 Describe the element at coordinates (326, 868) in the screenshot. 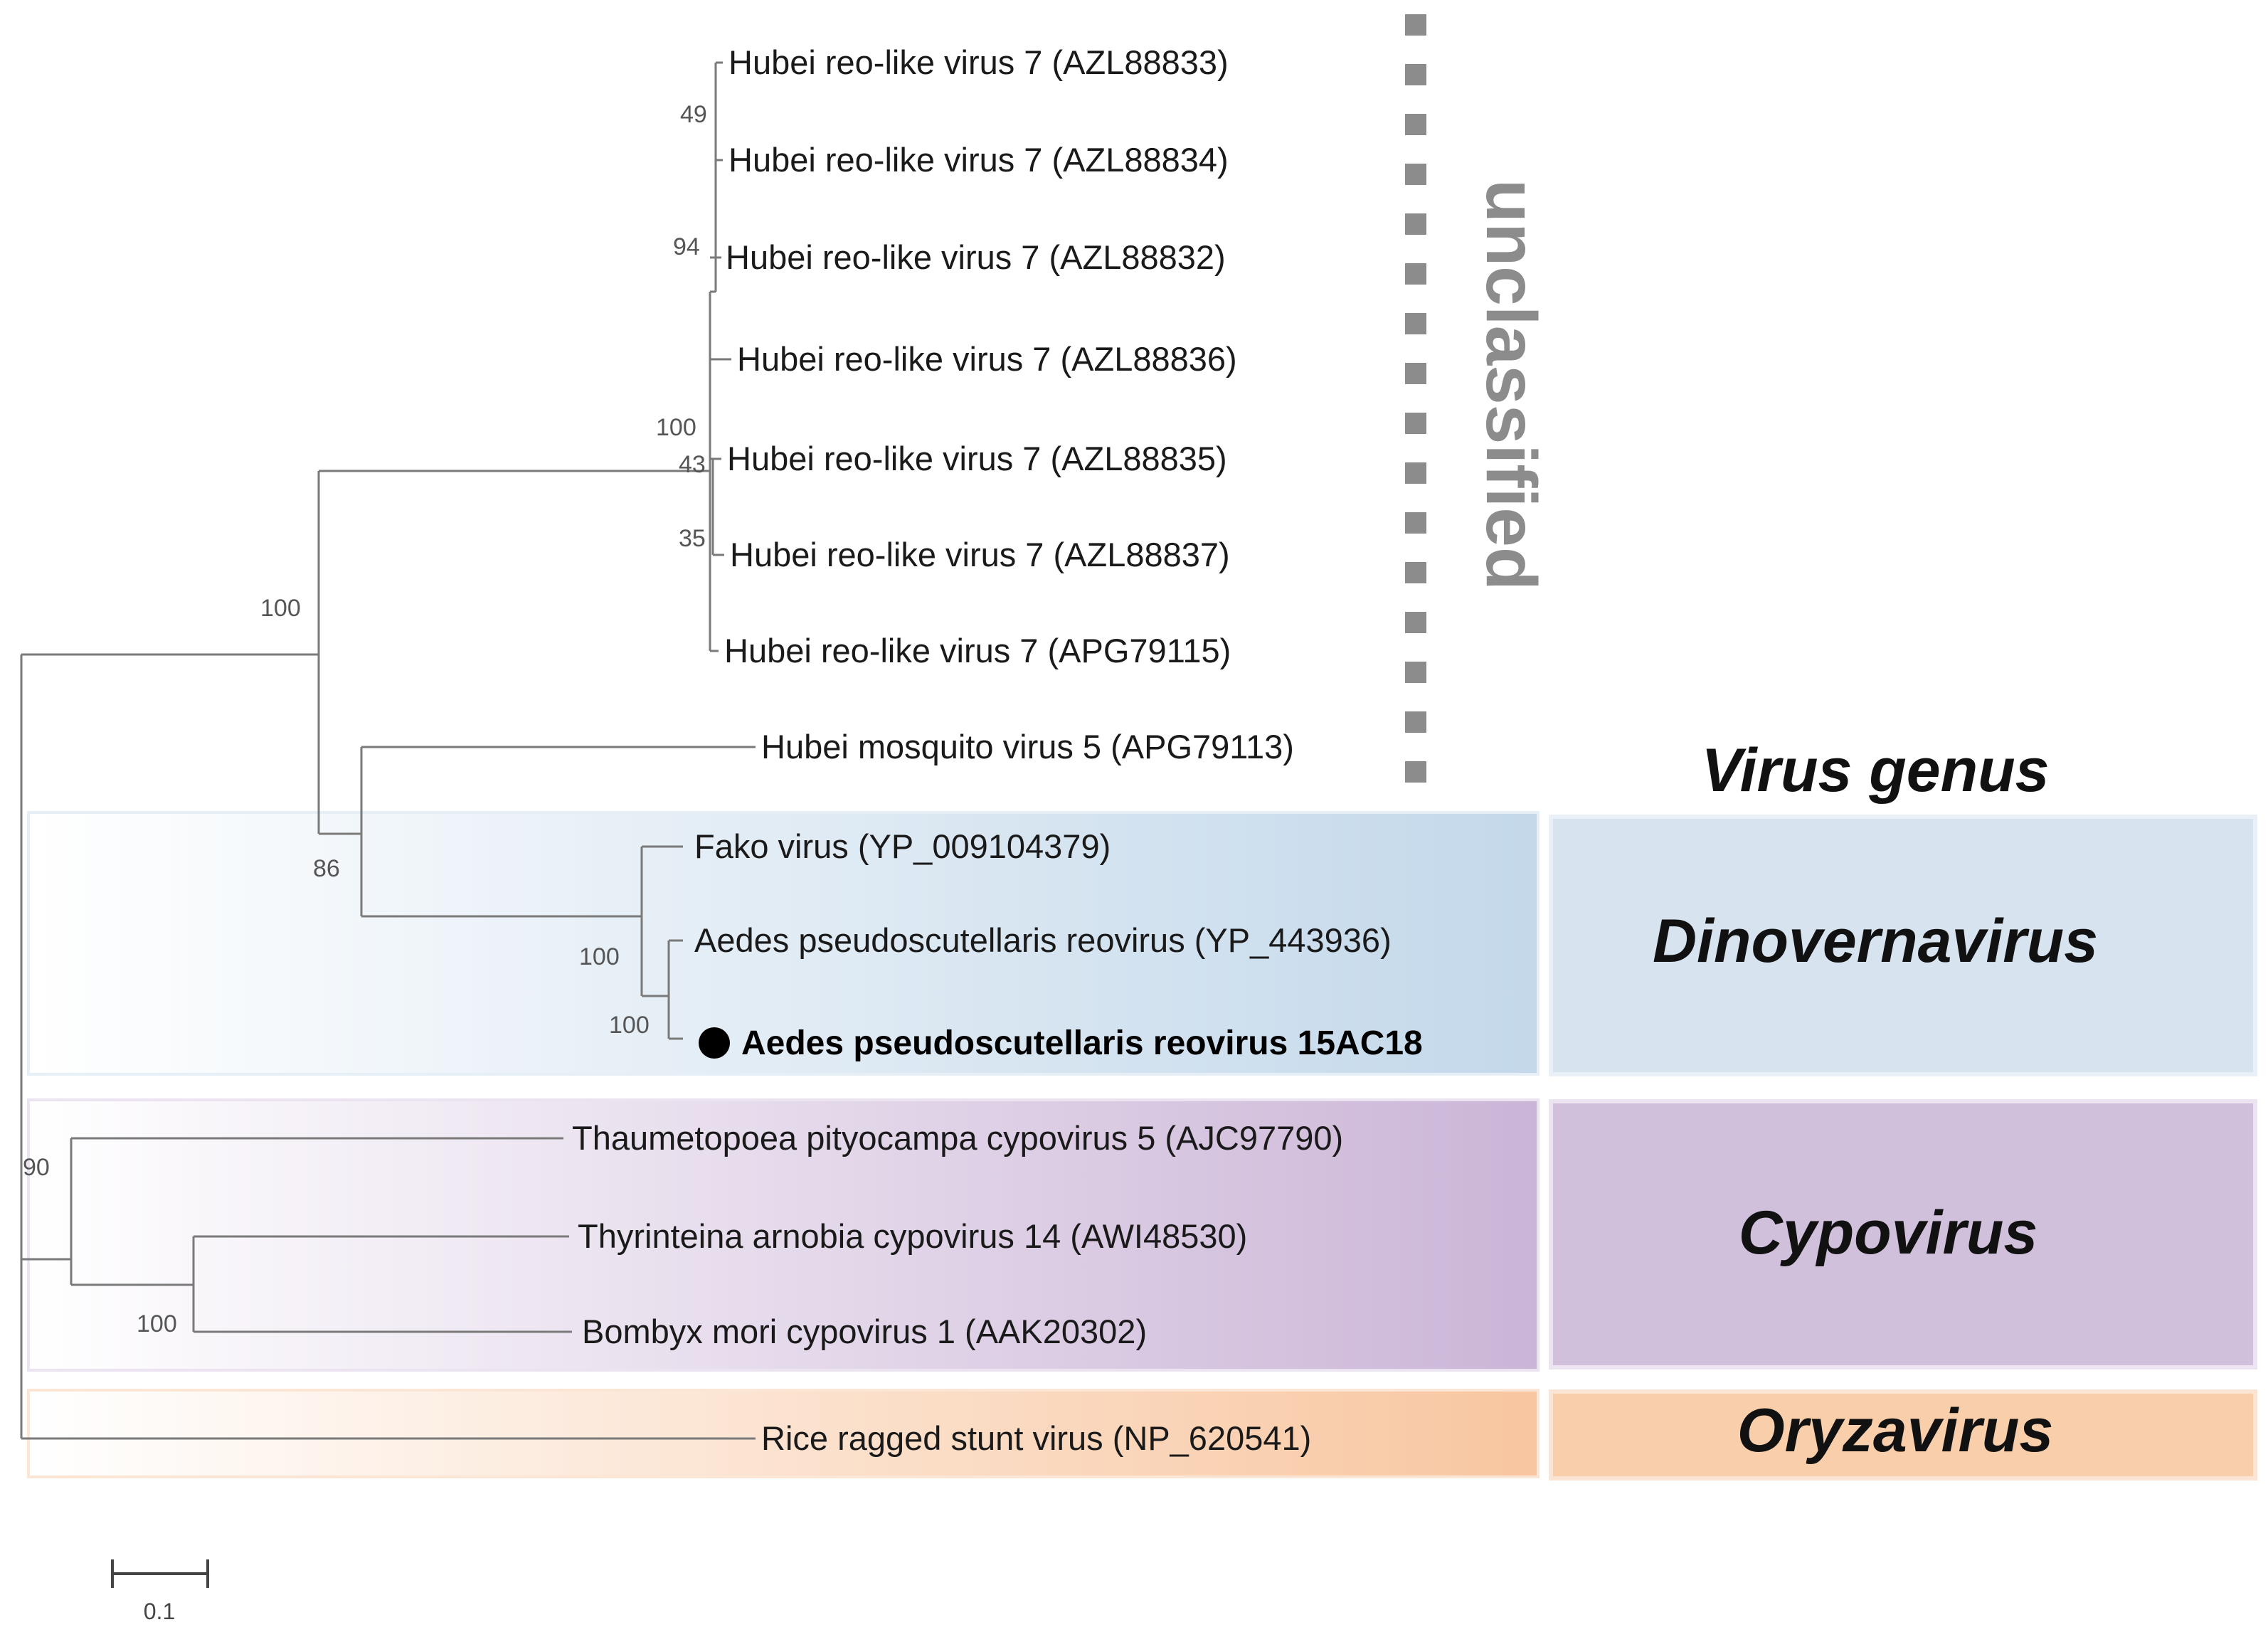

I see `bootstrap-value: 86` at that location.